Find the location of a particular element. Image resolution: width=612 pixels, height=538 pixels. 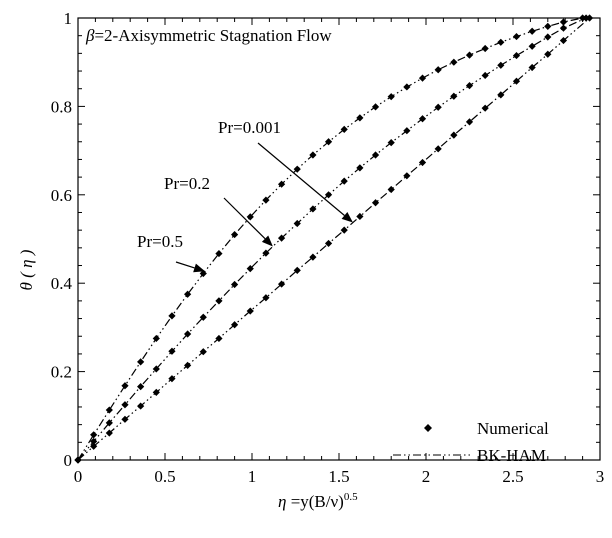

y-tick-label: 0.2 is located at coordinates (61, 372).